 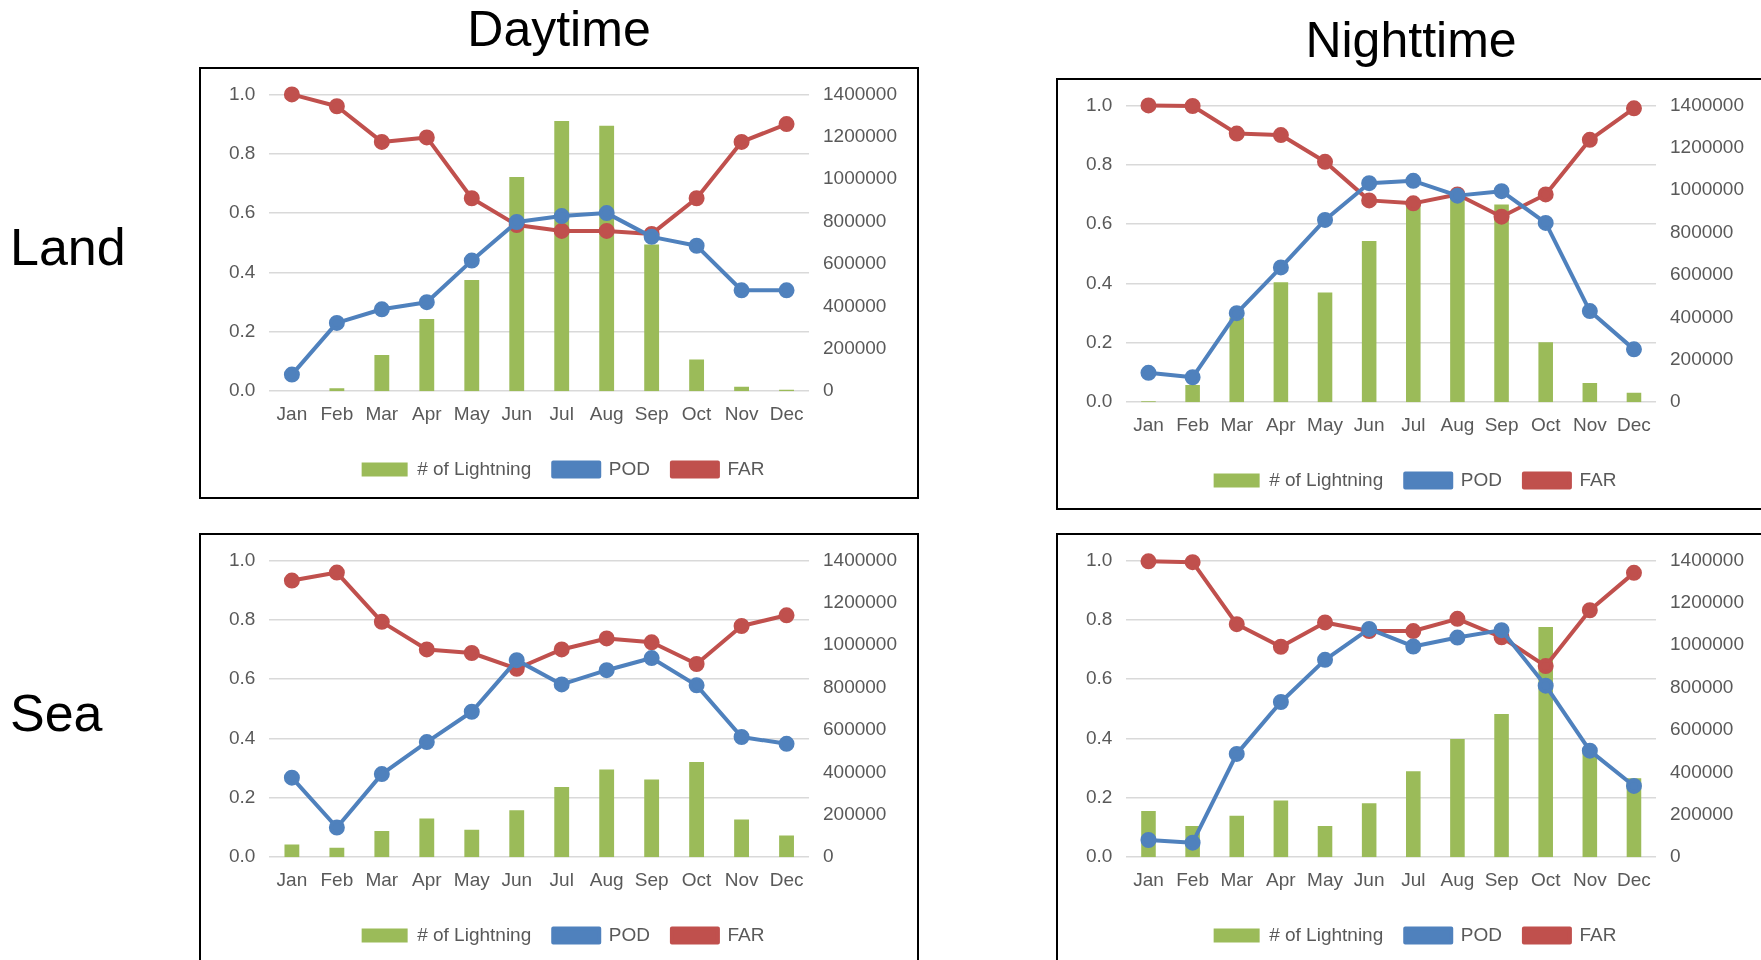 What do you see at coordinates (559, 29) in the screenshot?
I see `chart-title: Daytime` at bounding box center [559, 29].